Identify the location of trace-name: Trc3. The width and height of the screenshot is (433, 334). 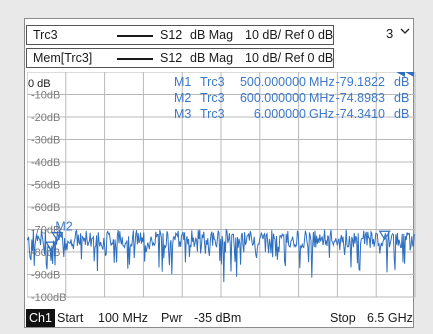
(45, 35).